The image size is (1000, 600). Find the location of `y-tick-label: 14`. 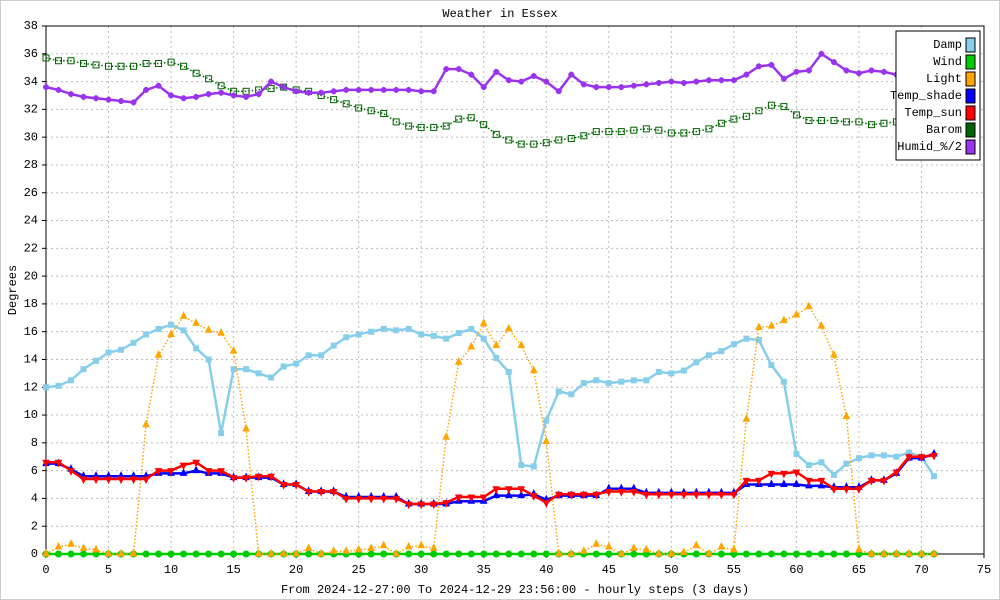

y-tick-label: 14 is located at coordinates (31, 360).